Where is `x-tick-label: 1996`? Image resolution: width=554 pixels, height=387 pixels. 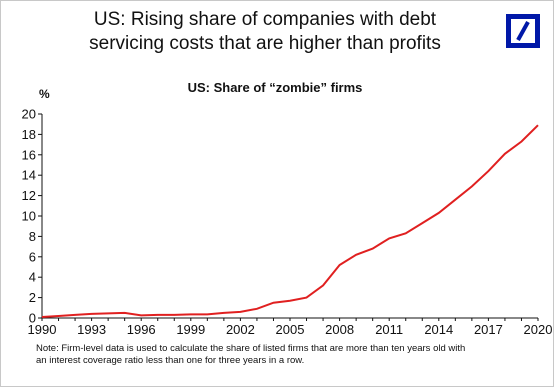
x-tick-label: 1996 is located at coordinates (141, 329).